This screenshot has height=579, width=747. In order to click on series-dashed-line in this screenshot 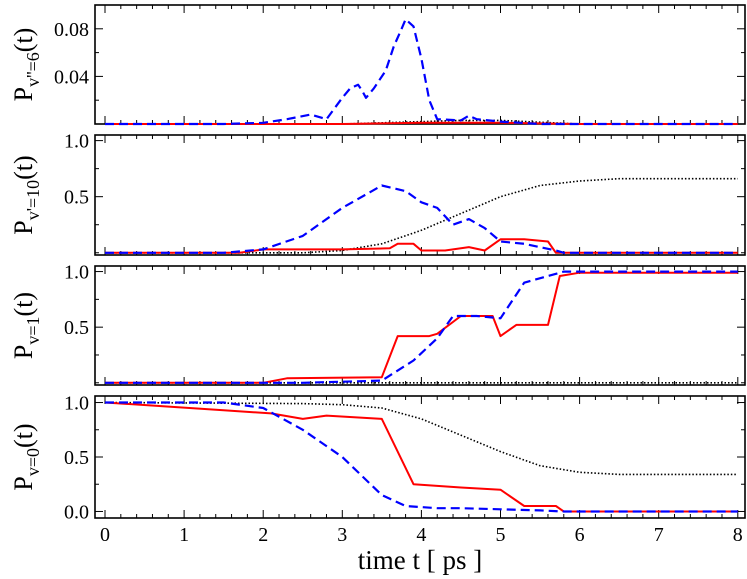, I will do `click(421, 219)`.